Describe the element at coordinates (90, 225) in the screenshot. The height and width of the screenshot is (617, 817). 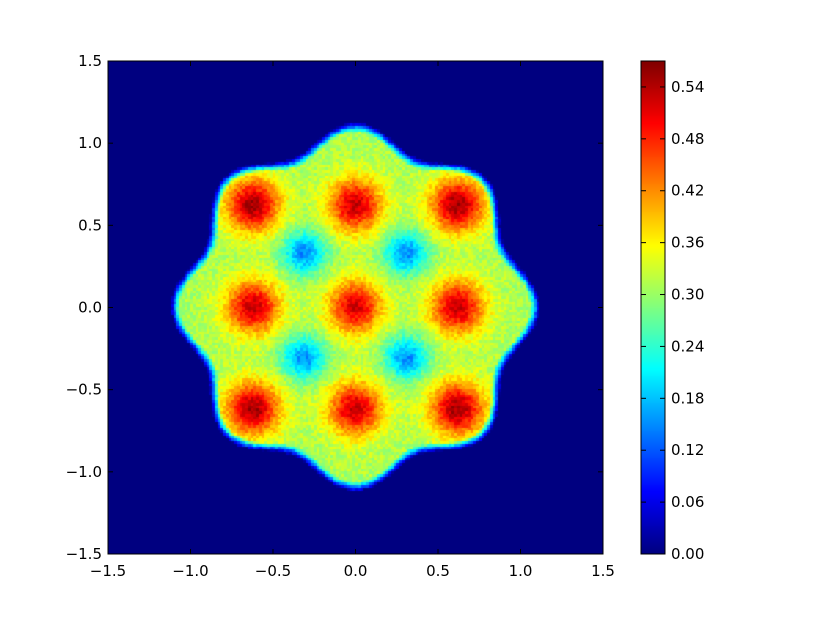
I see `y-tick-label: 0.5` at that location.